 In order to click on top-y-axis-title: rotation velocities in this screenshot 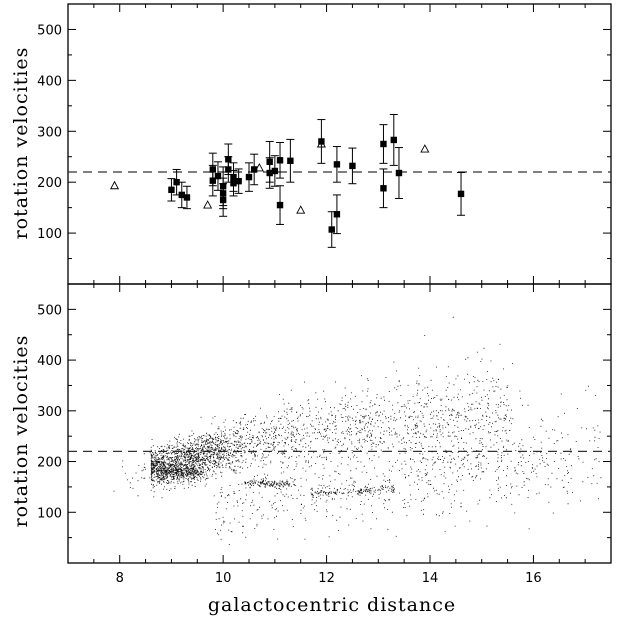, I will do `click(21, 143)`.